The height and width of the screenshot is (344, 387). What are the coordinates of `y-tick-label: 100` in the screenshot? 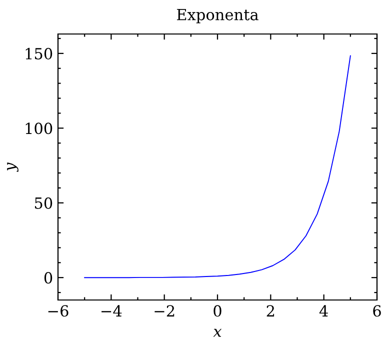 It's located at (39, 128).